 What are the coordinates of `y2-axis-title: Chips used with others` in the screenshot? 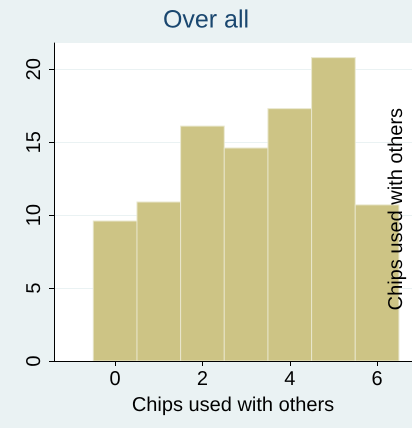 It's located at (396, 209).